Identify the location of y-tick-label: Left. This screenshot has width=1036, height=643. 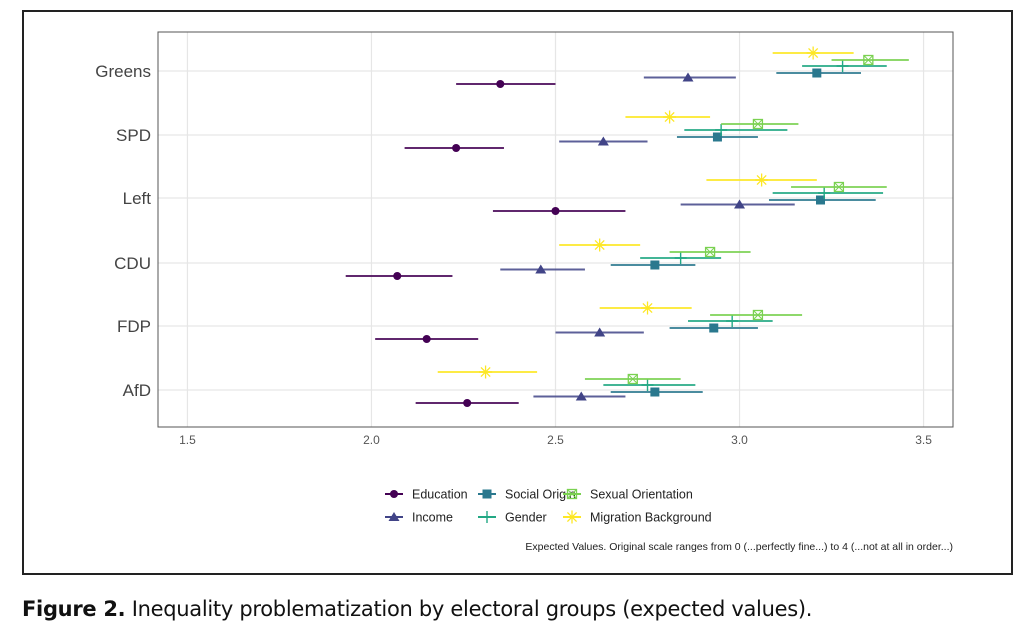
(137, 198).